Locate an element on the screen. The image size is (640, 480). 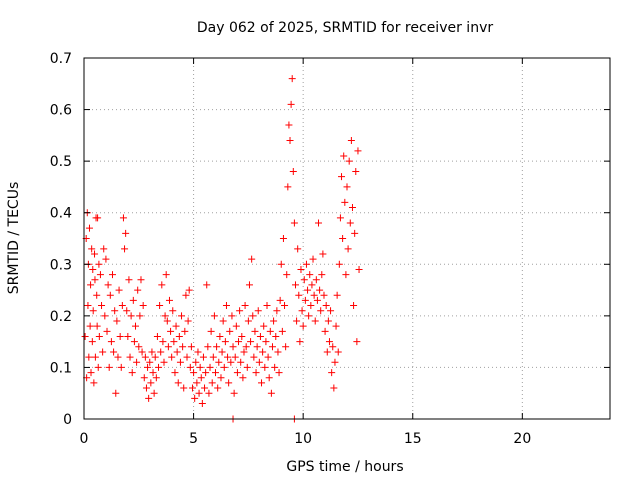
x-tick-label: 20 is located at coordinates (522, 439).